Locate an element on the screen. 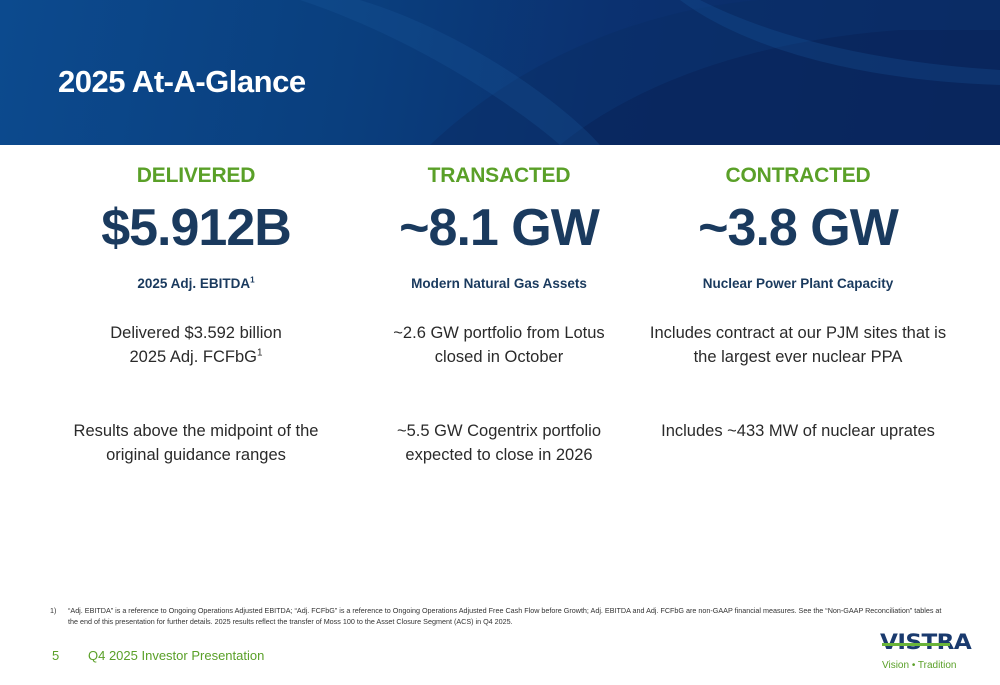 The height and width of the screenshot is (685, 1000). logo-wordmark: VISTRA is located at coordinates (926, 642).